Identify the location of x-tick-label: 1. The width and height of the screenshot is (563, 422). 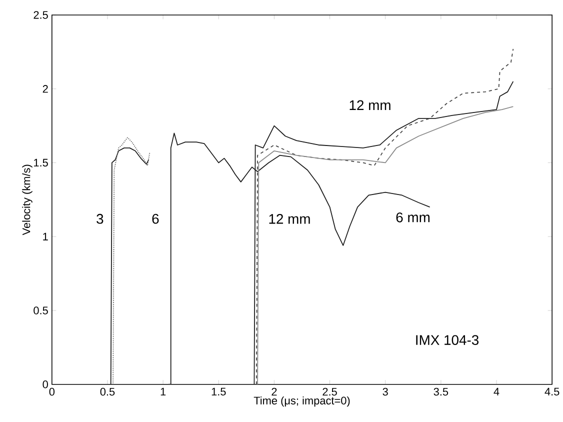
(163, 392).